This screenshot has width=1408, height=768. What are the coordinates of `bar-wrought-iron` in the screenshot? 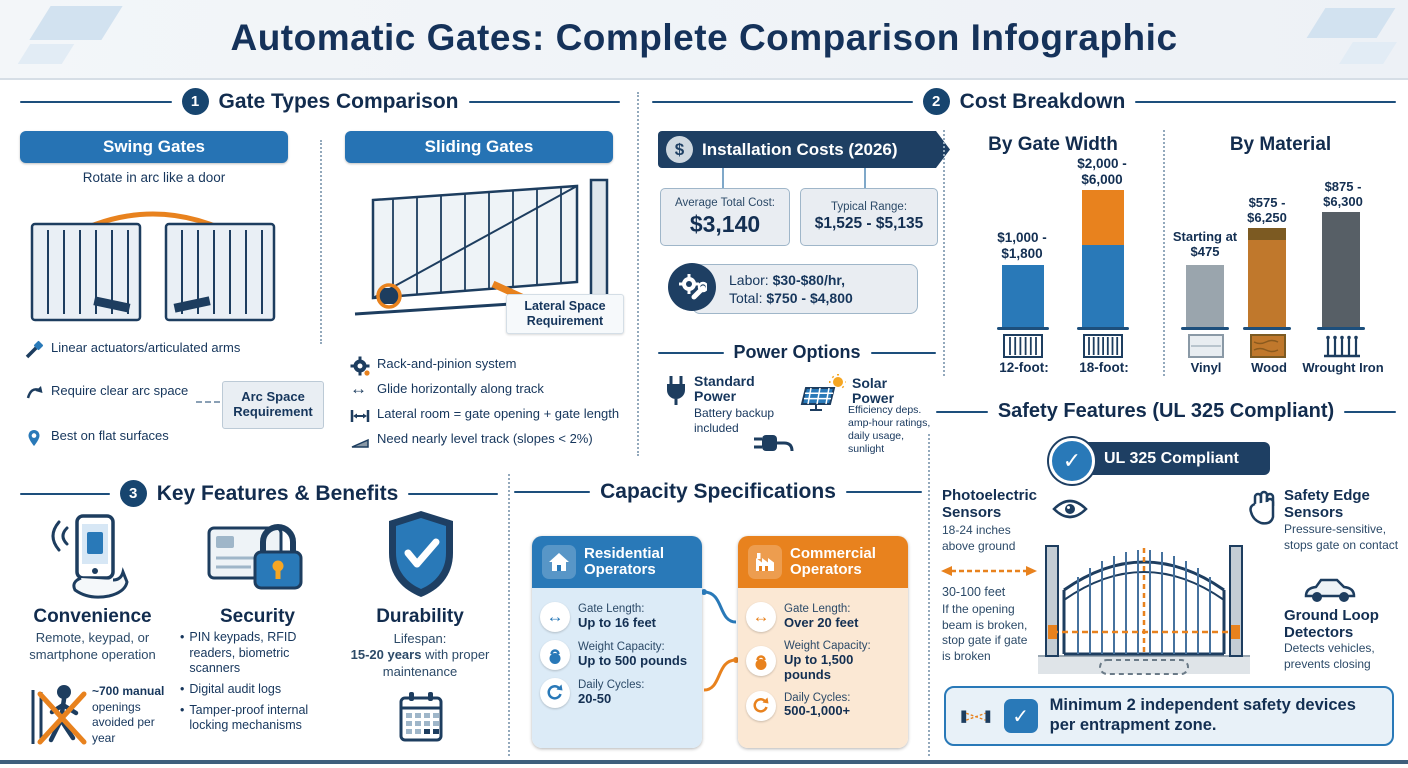 It's located at (1341, 269).